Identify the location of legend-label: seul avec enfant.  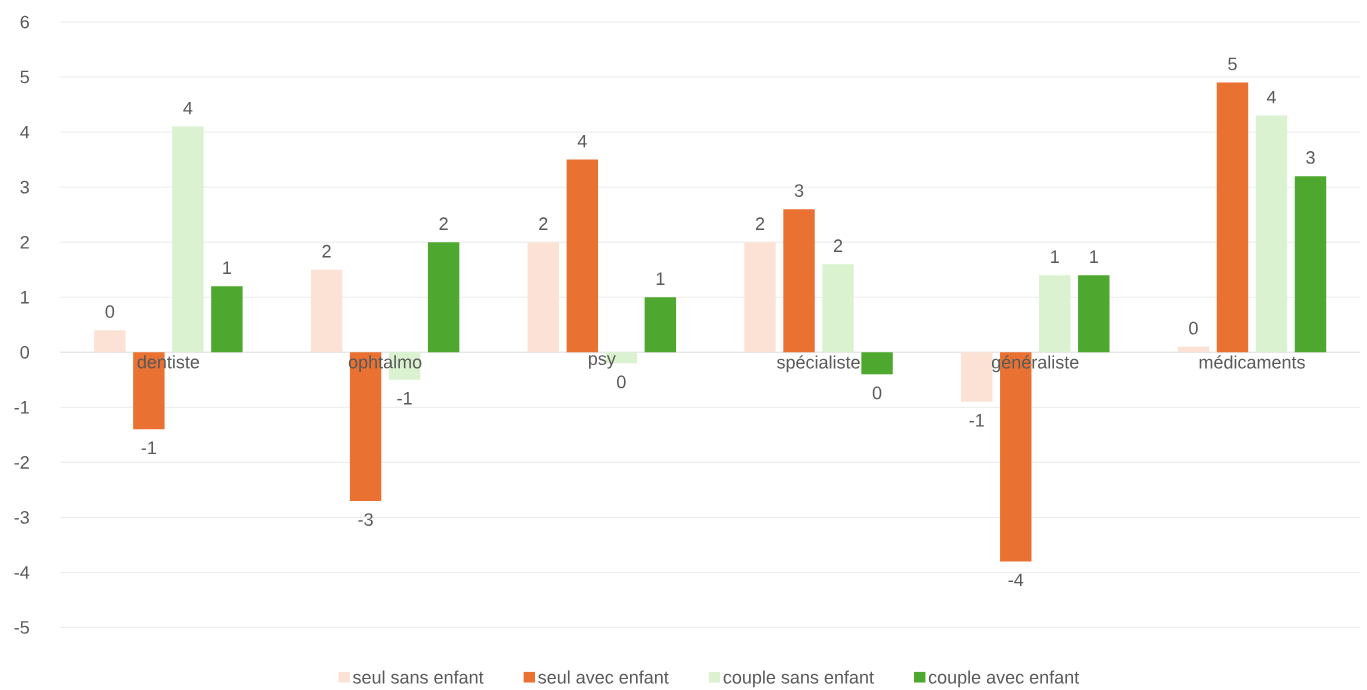
(603, 677).